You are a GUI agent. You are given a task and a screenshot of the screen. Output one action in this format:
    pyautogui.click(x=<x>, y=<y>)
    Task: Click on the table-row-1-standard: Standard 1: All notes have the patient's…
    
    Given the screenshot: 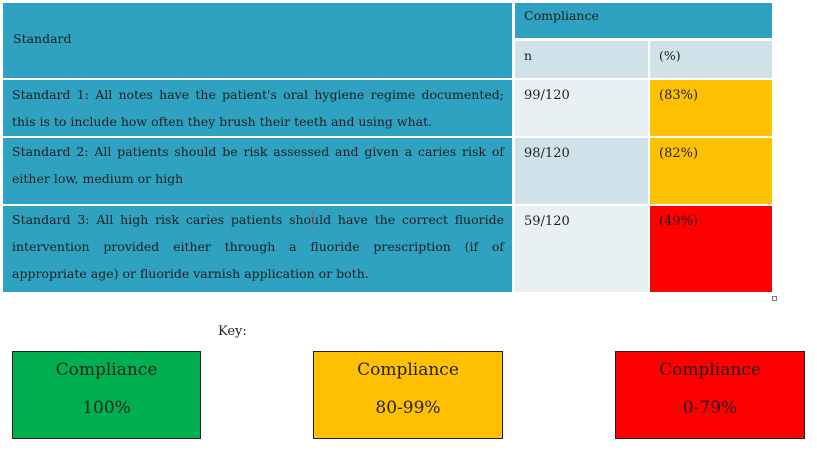 What is the action you would take?
    pyautogui.click(x=257, y=108)
    